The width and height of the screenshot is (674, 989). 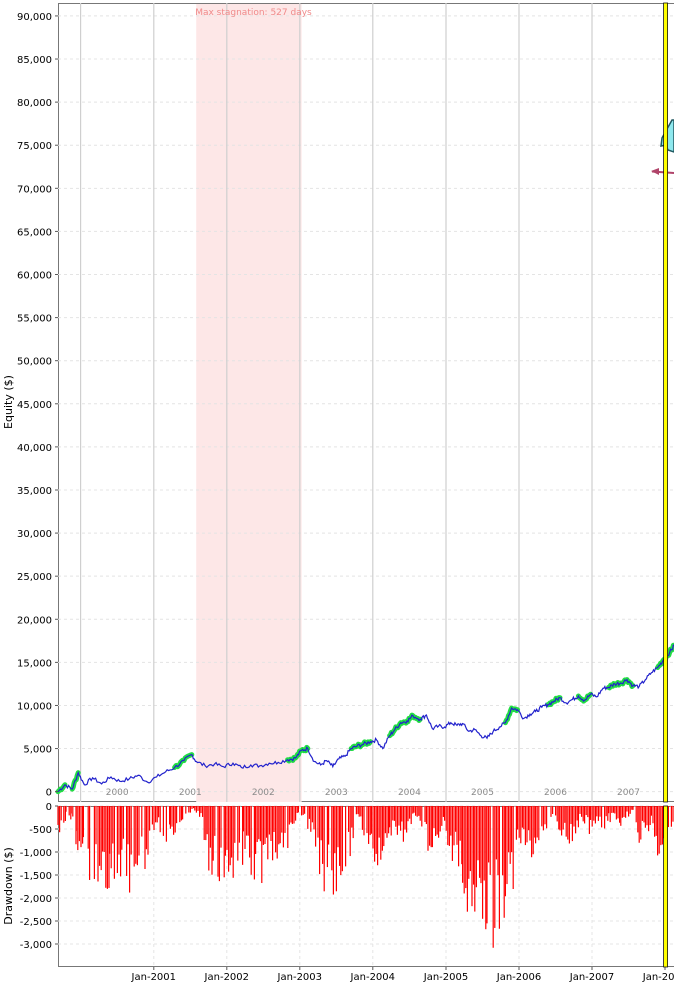 I want to click on drawdown-tick-label: -2,000, so click(x=36, y=899).